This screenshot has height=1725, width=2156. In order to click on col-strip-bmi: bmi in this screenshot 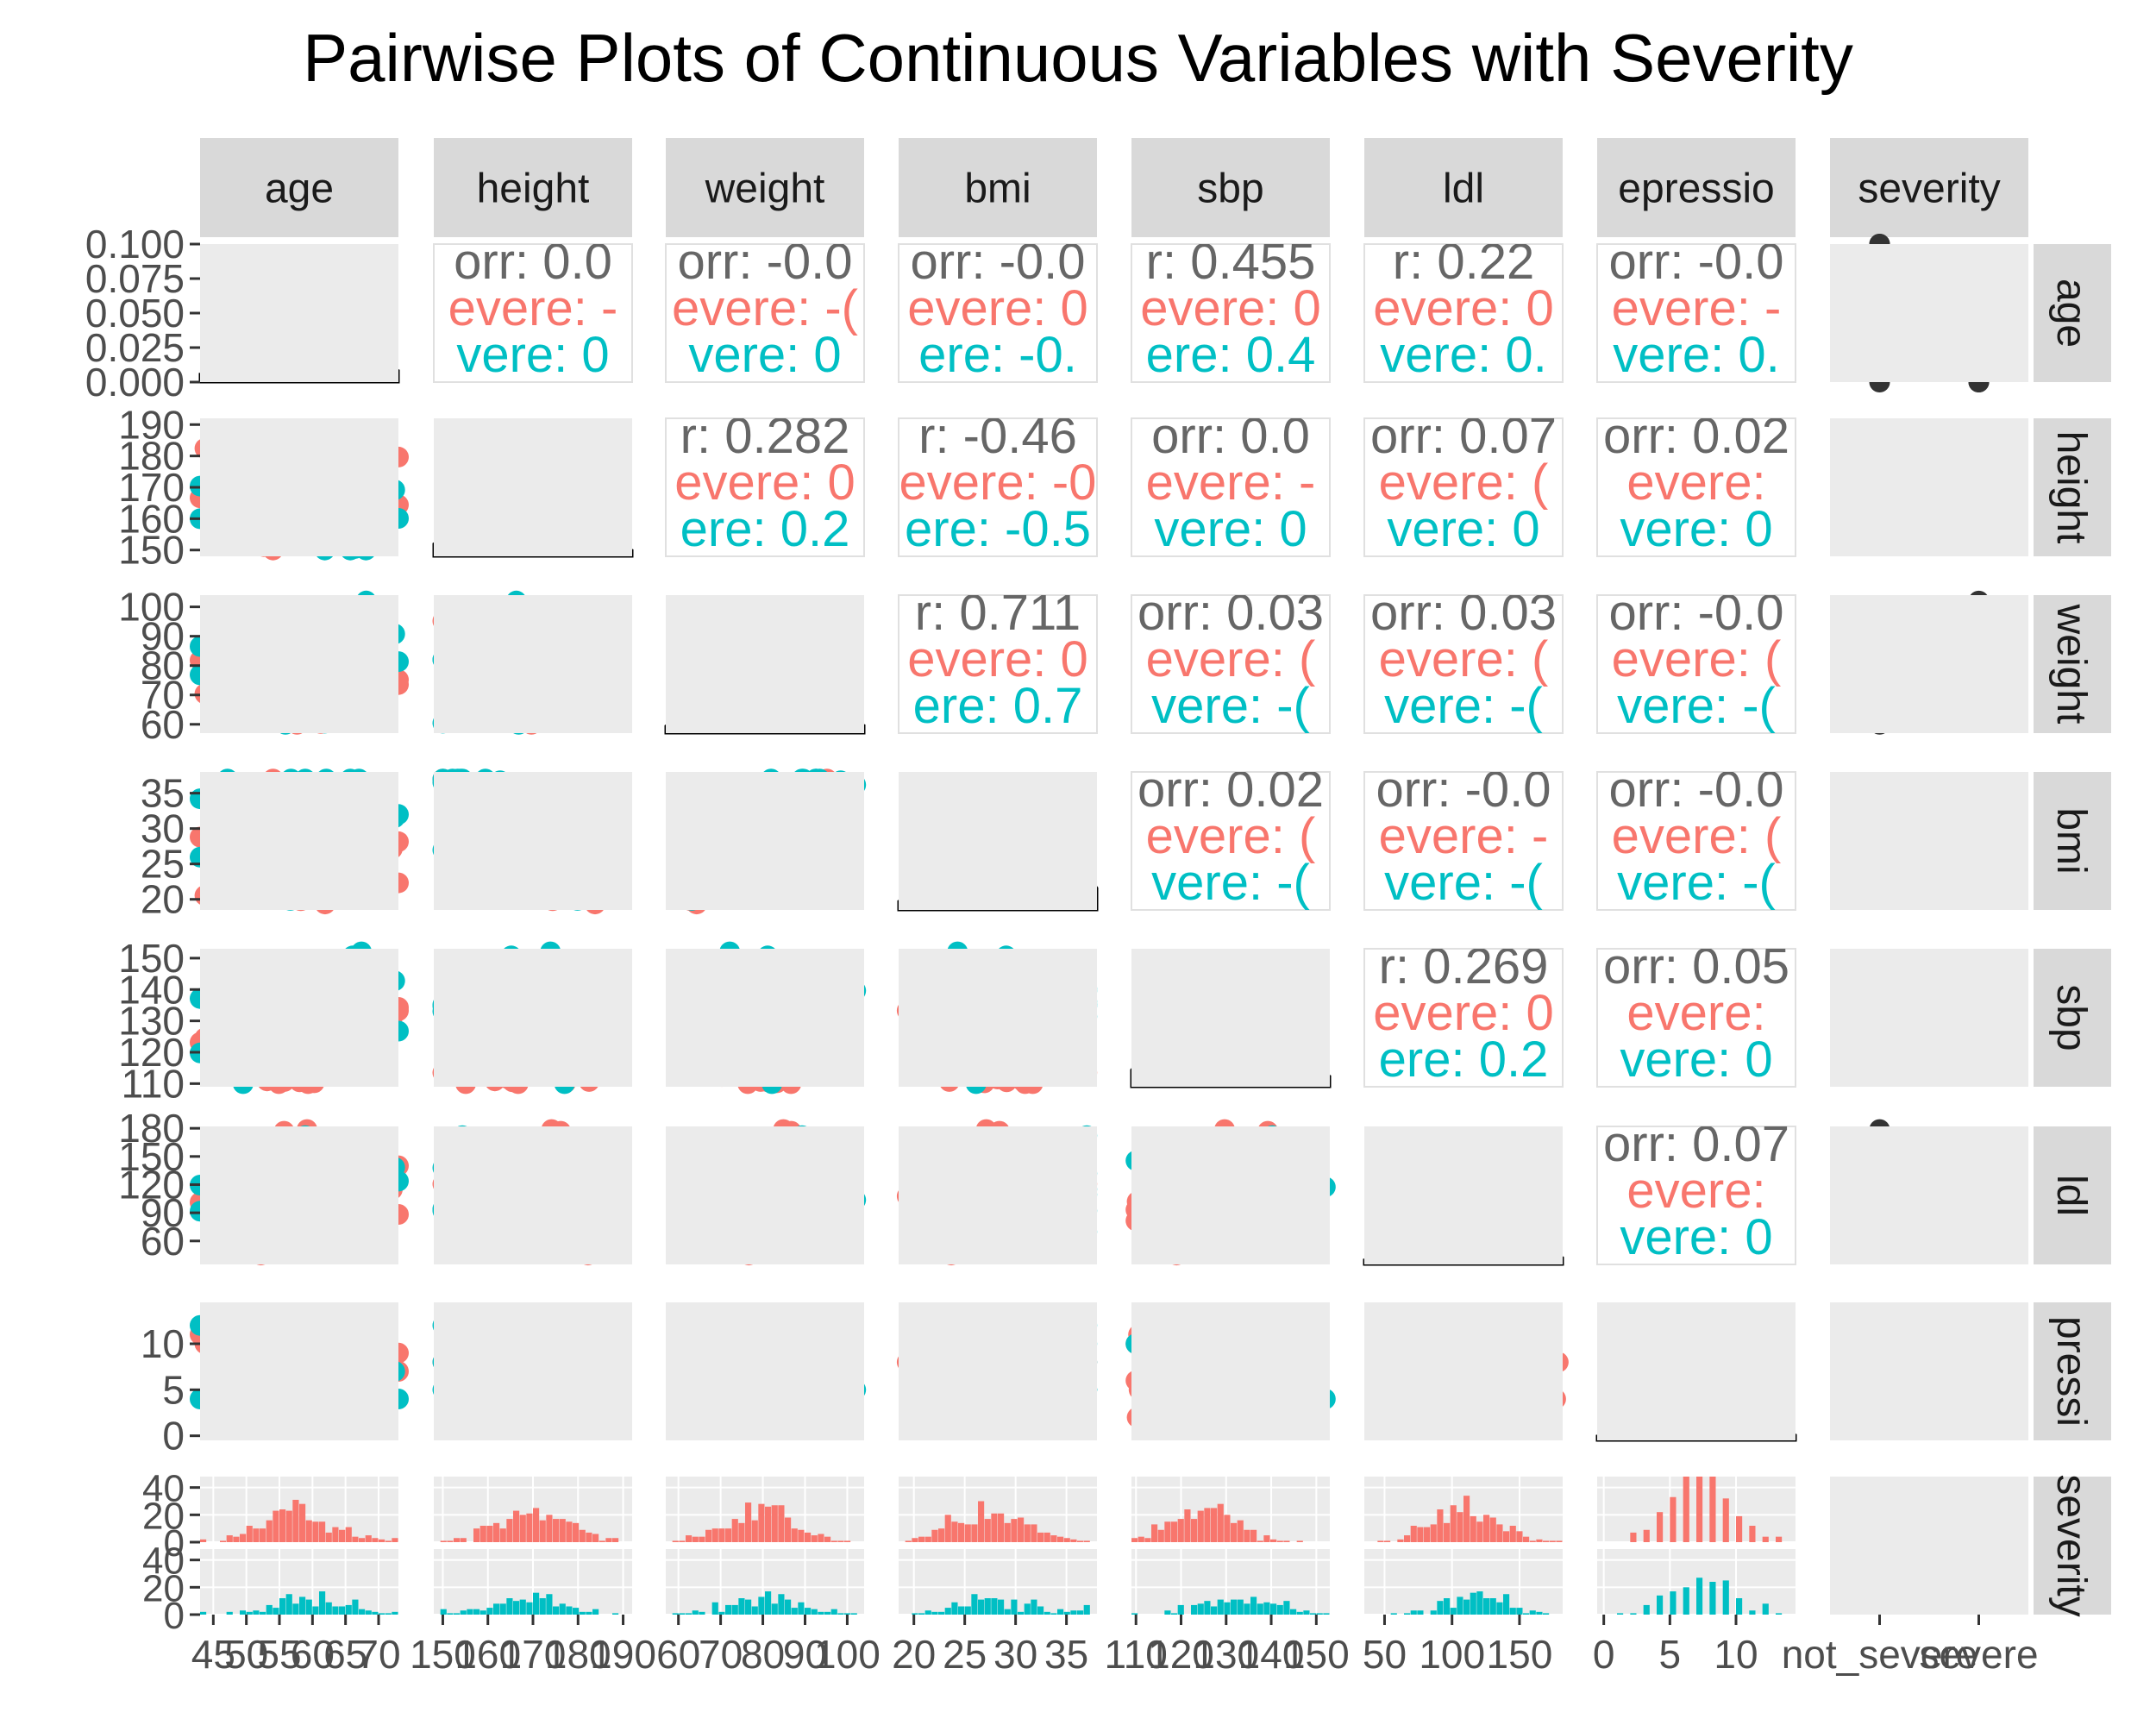, I will do `click(998, 188)`.